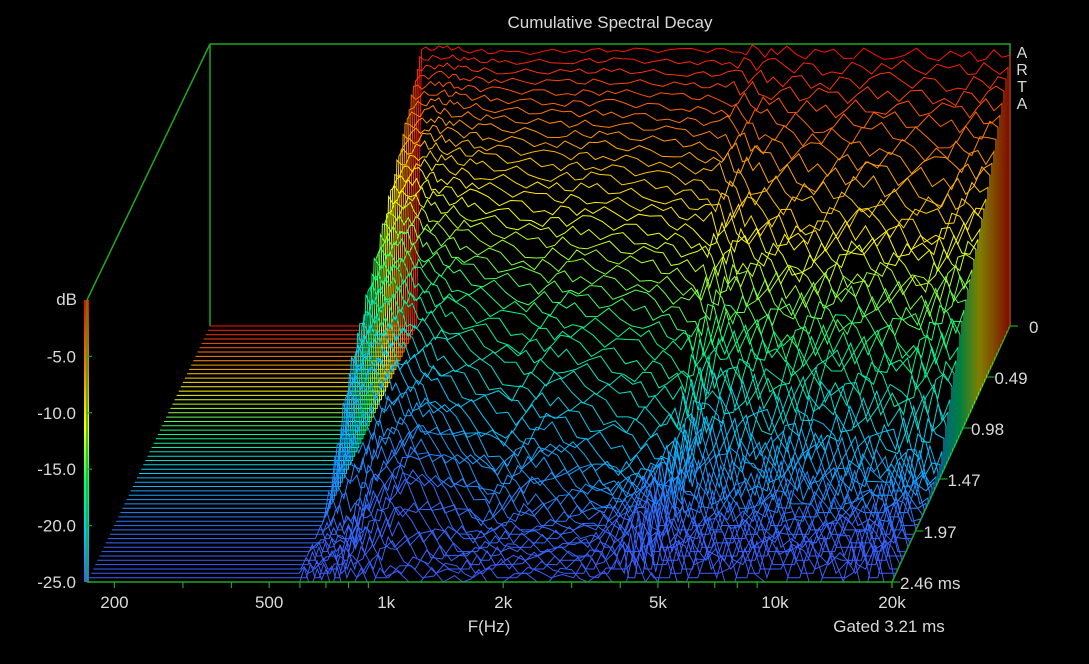  Describe the element at coordinates (963, 480) in the screenshot. I see `z-tick-label: 1.47` at that location.